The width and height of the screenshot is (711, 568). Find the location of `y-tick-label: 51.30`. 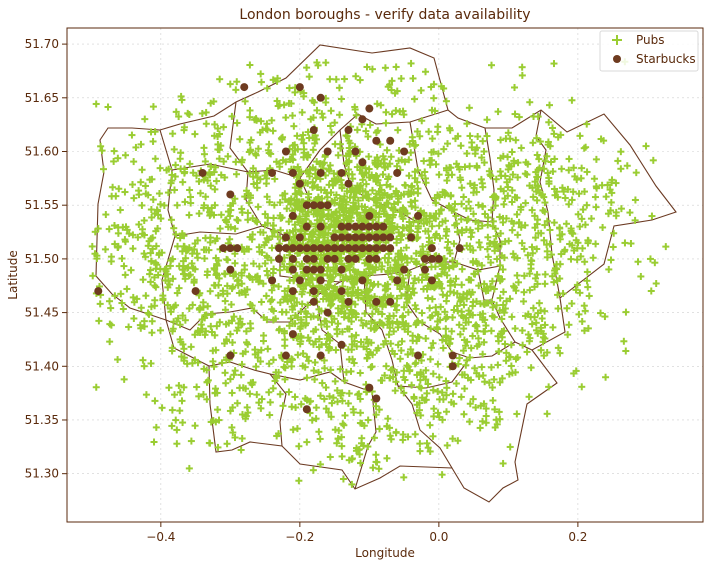

y-tick-label: 51.30 is located at coordinates (42, 474).